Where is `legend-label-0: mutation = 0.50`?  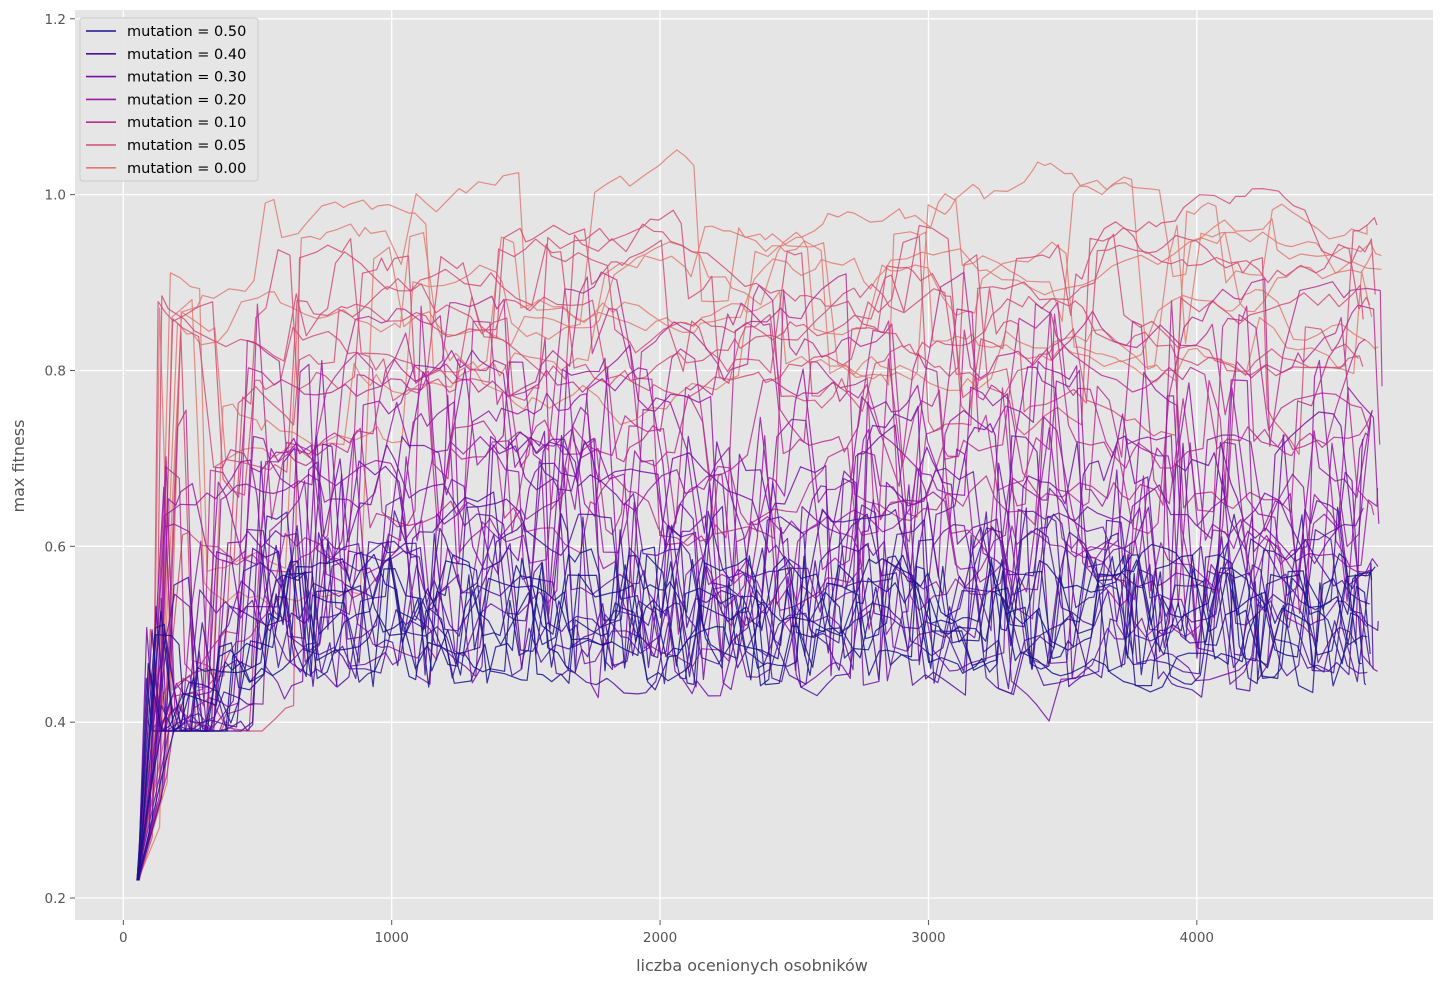 legend-label-0: mutation = 0.50 is located at coordinates (186, 32).